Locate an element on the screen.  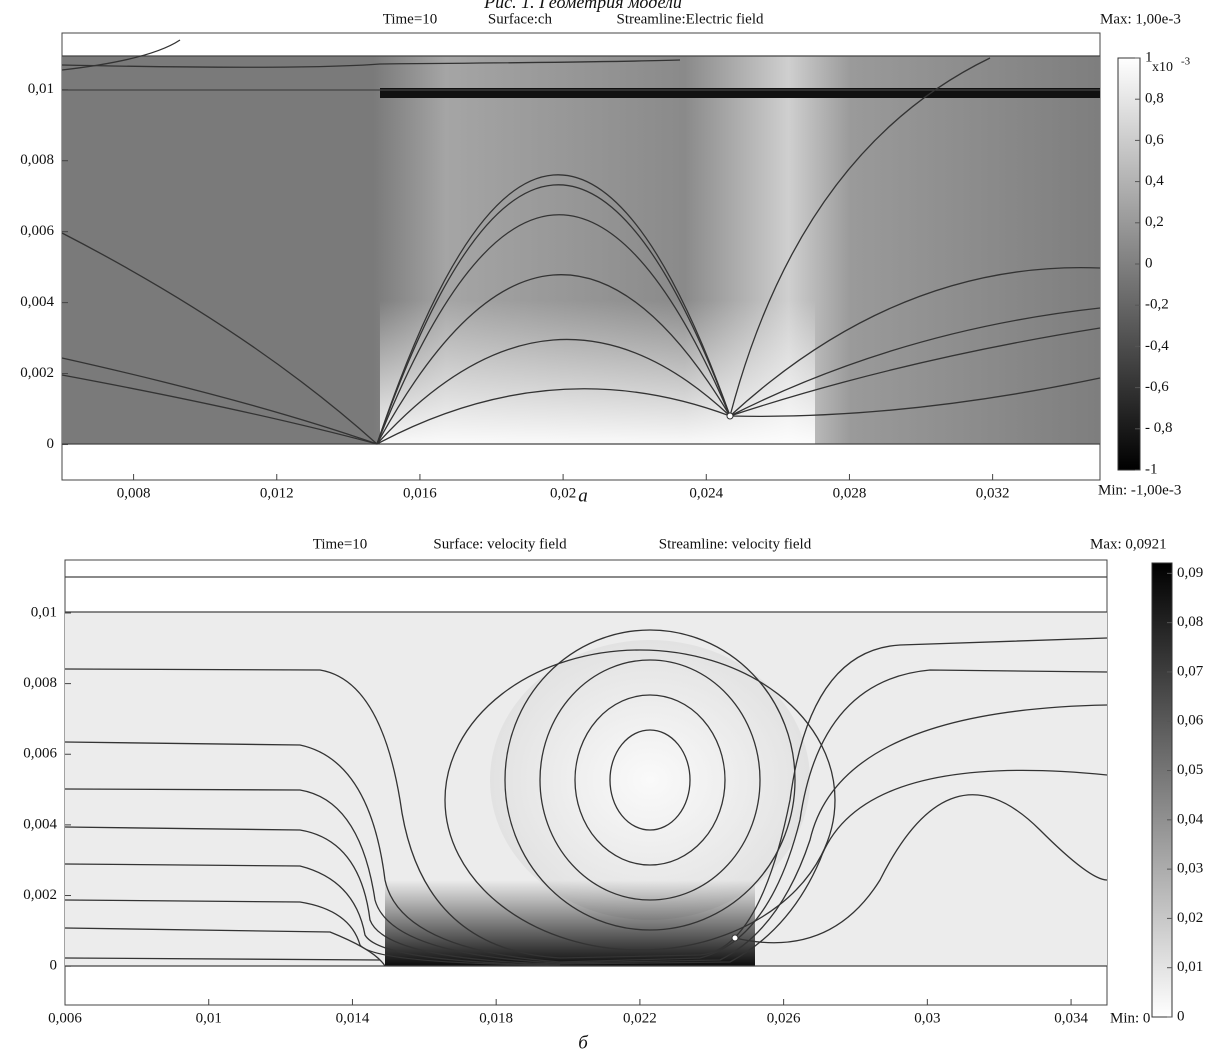
panel-label: б is located at coordinates (583, 1042).